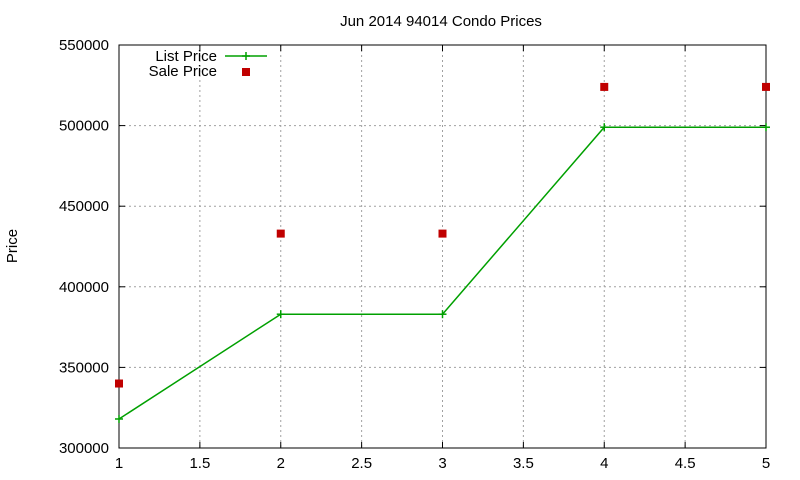 Image resolution: width=800 pixels, height=480 pixels. I want to click on y-tick-label: 400000, so click(84, 287).